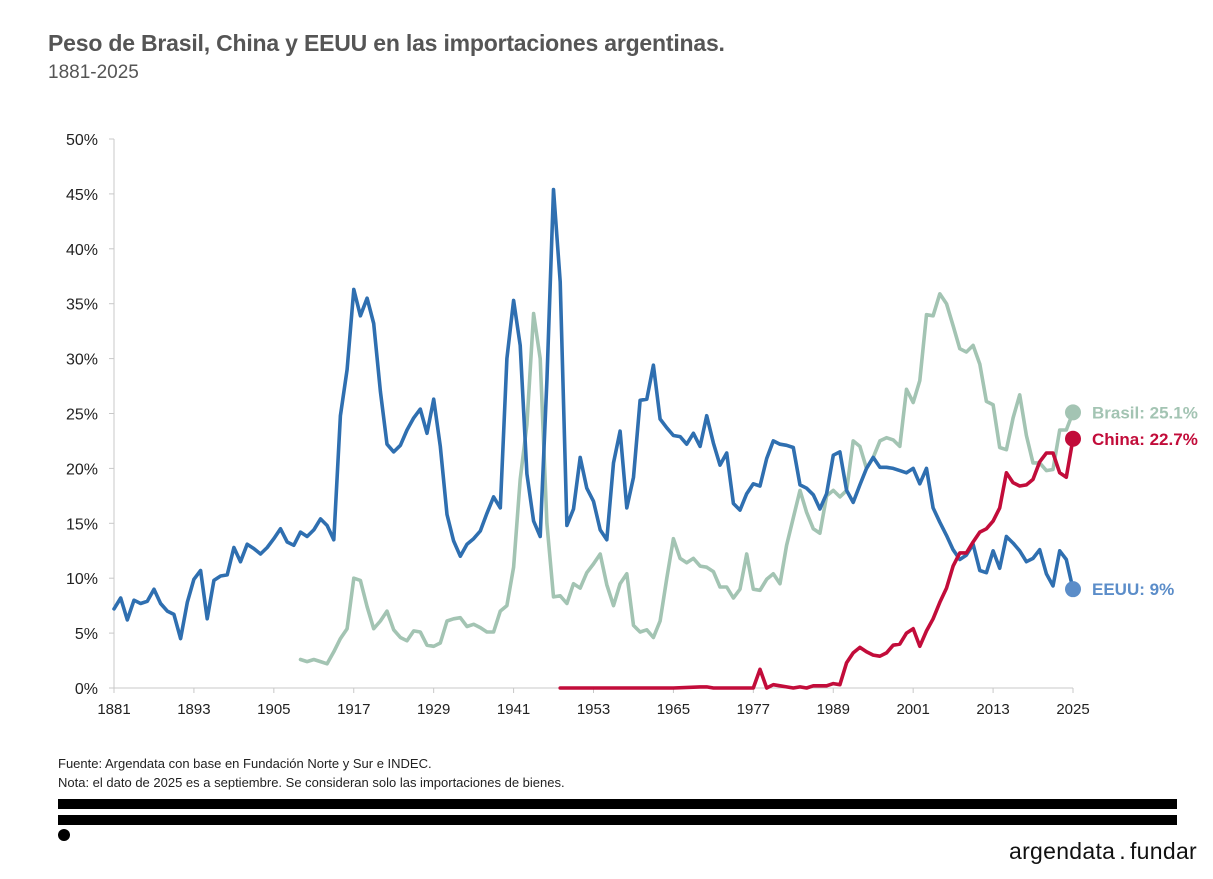  Describe the element at coordinates (593, 709) in the screenshot. I see `x-tick-label: 1953` at that location.